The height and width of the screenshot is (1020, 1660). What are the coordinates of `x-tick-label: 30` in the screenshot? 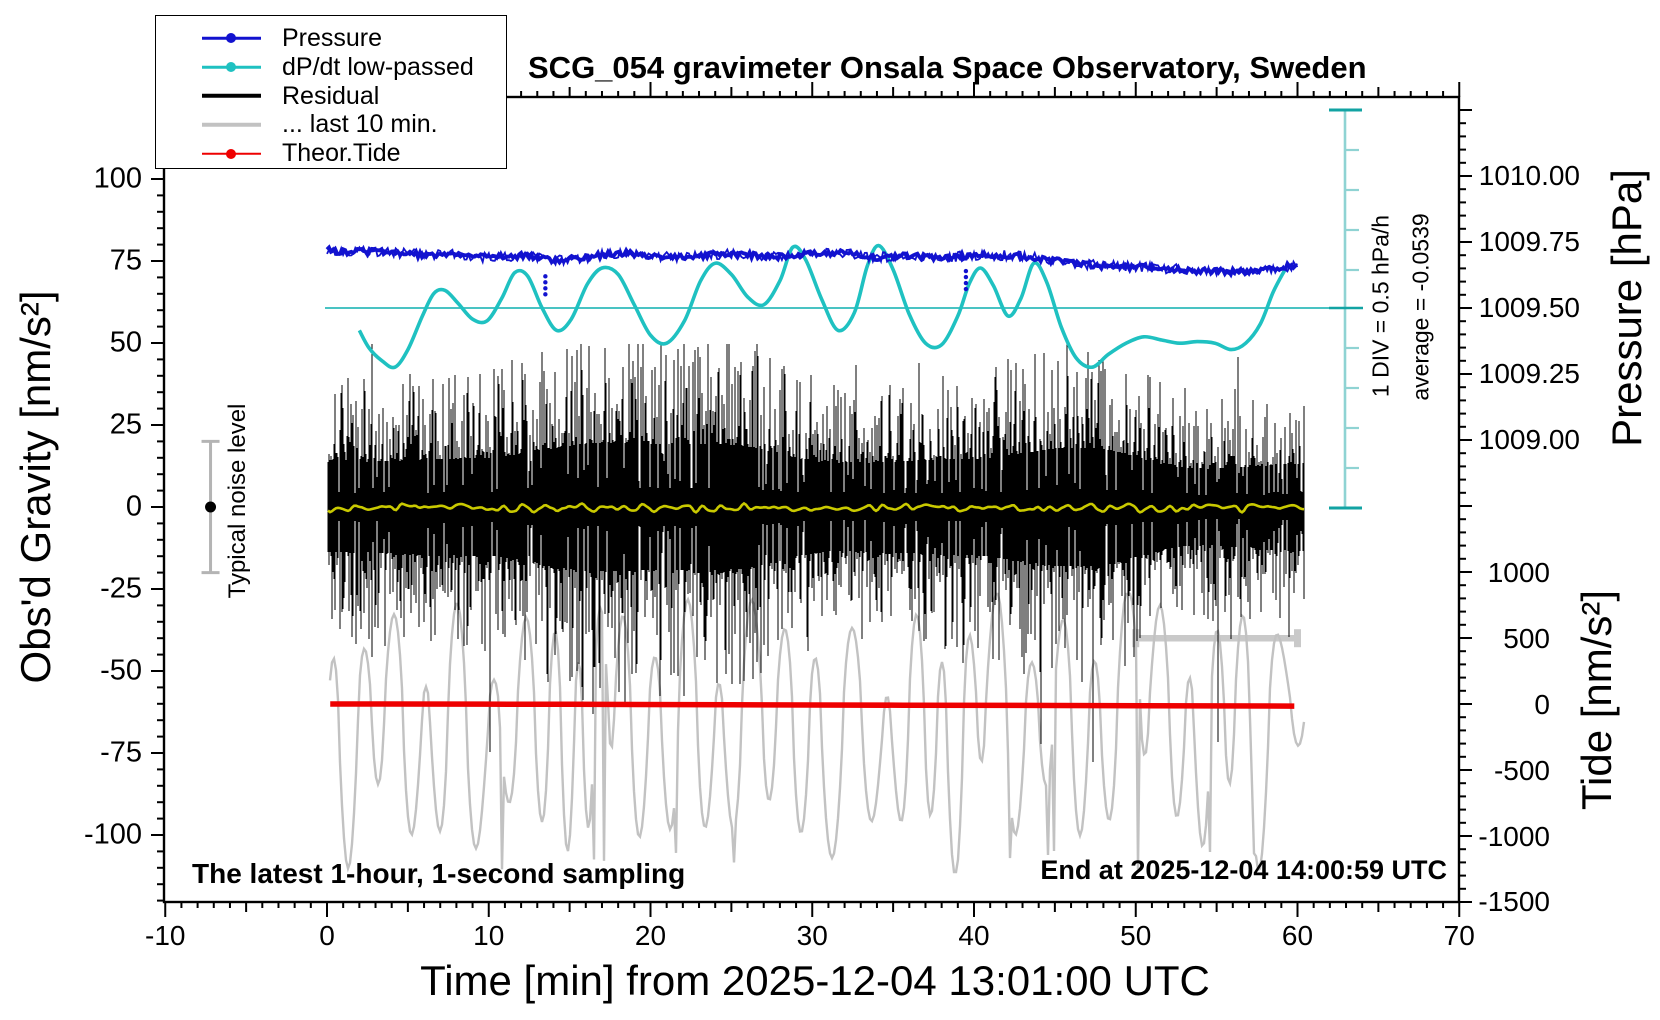 It's located at (812, 935).